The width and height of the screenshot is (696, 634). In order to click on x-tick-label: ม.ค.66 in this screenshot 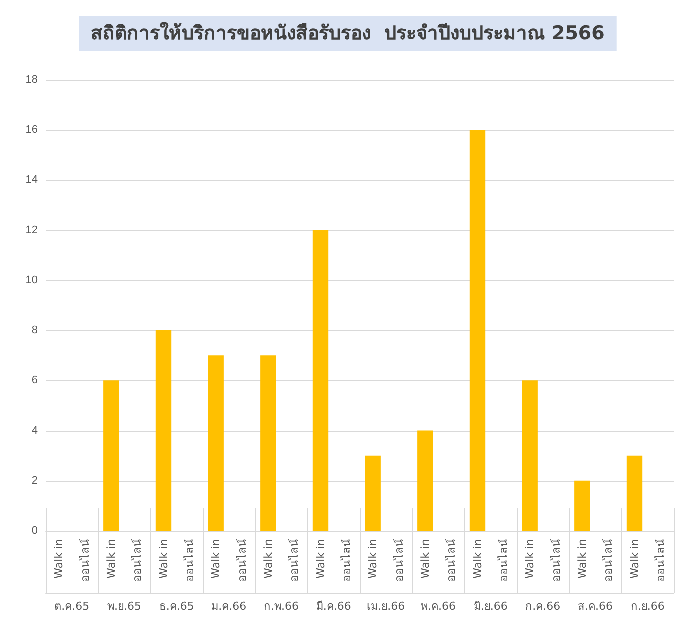, I will do `click(229, 606)`.